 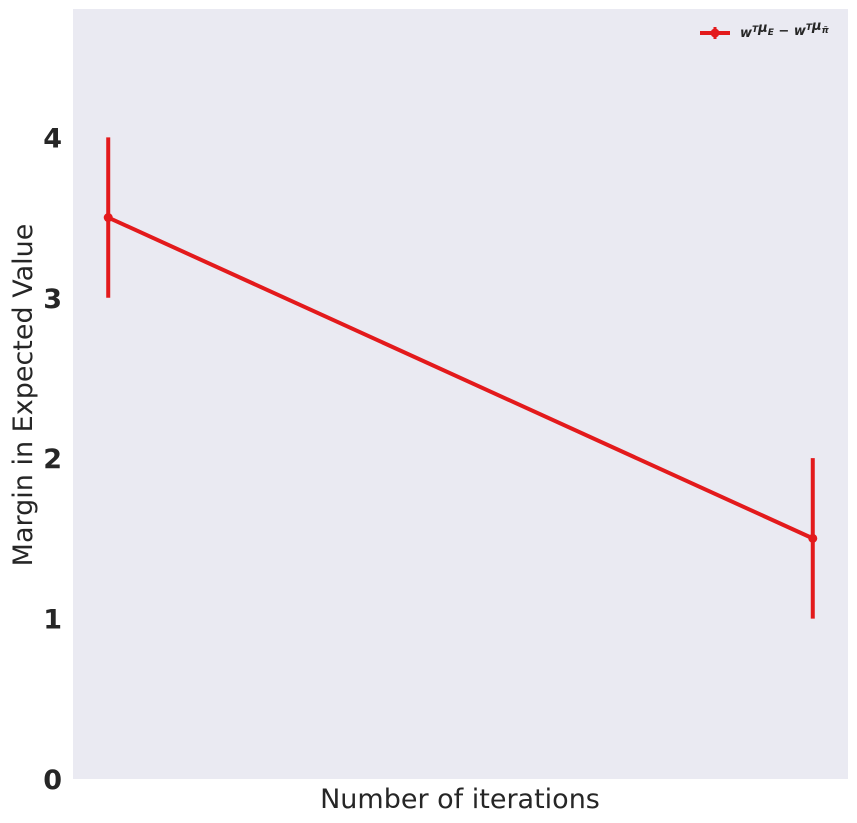 I want to click on y-tick-labels: 0 1 2 3 4, so click(x=52, y=459).